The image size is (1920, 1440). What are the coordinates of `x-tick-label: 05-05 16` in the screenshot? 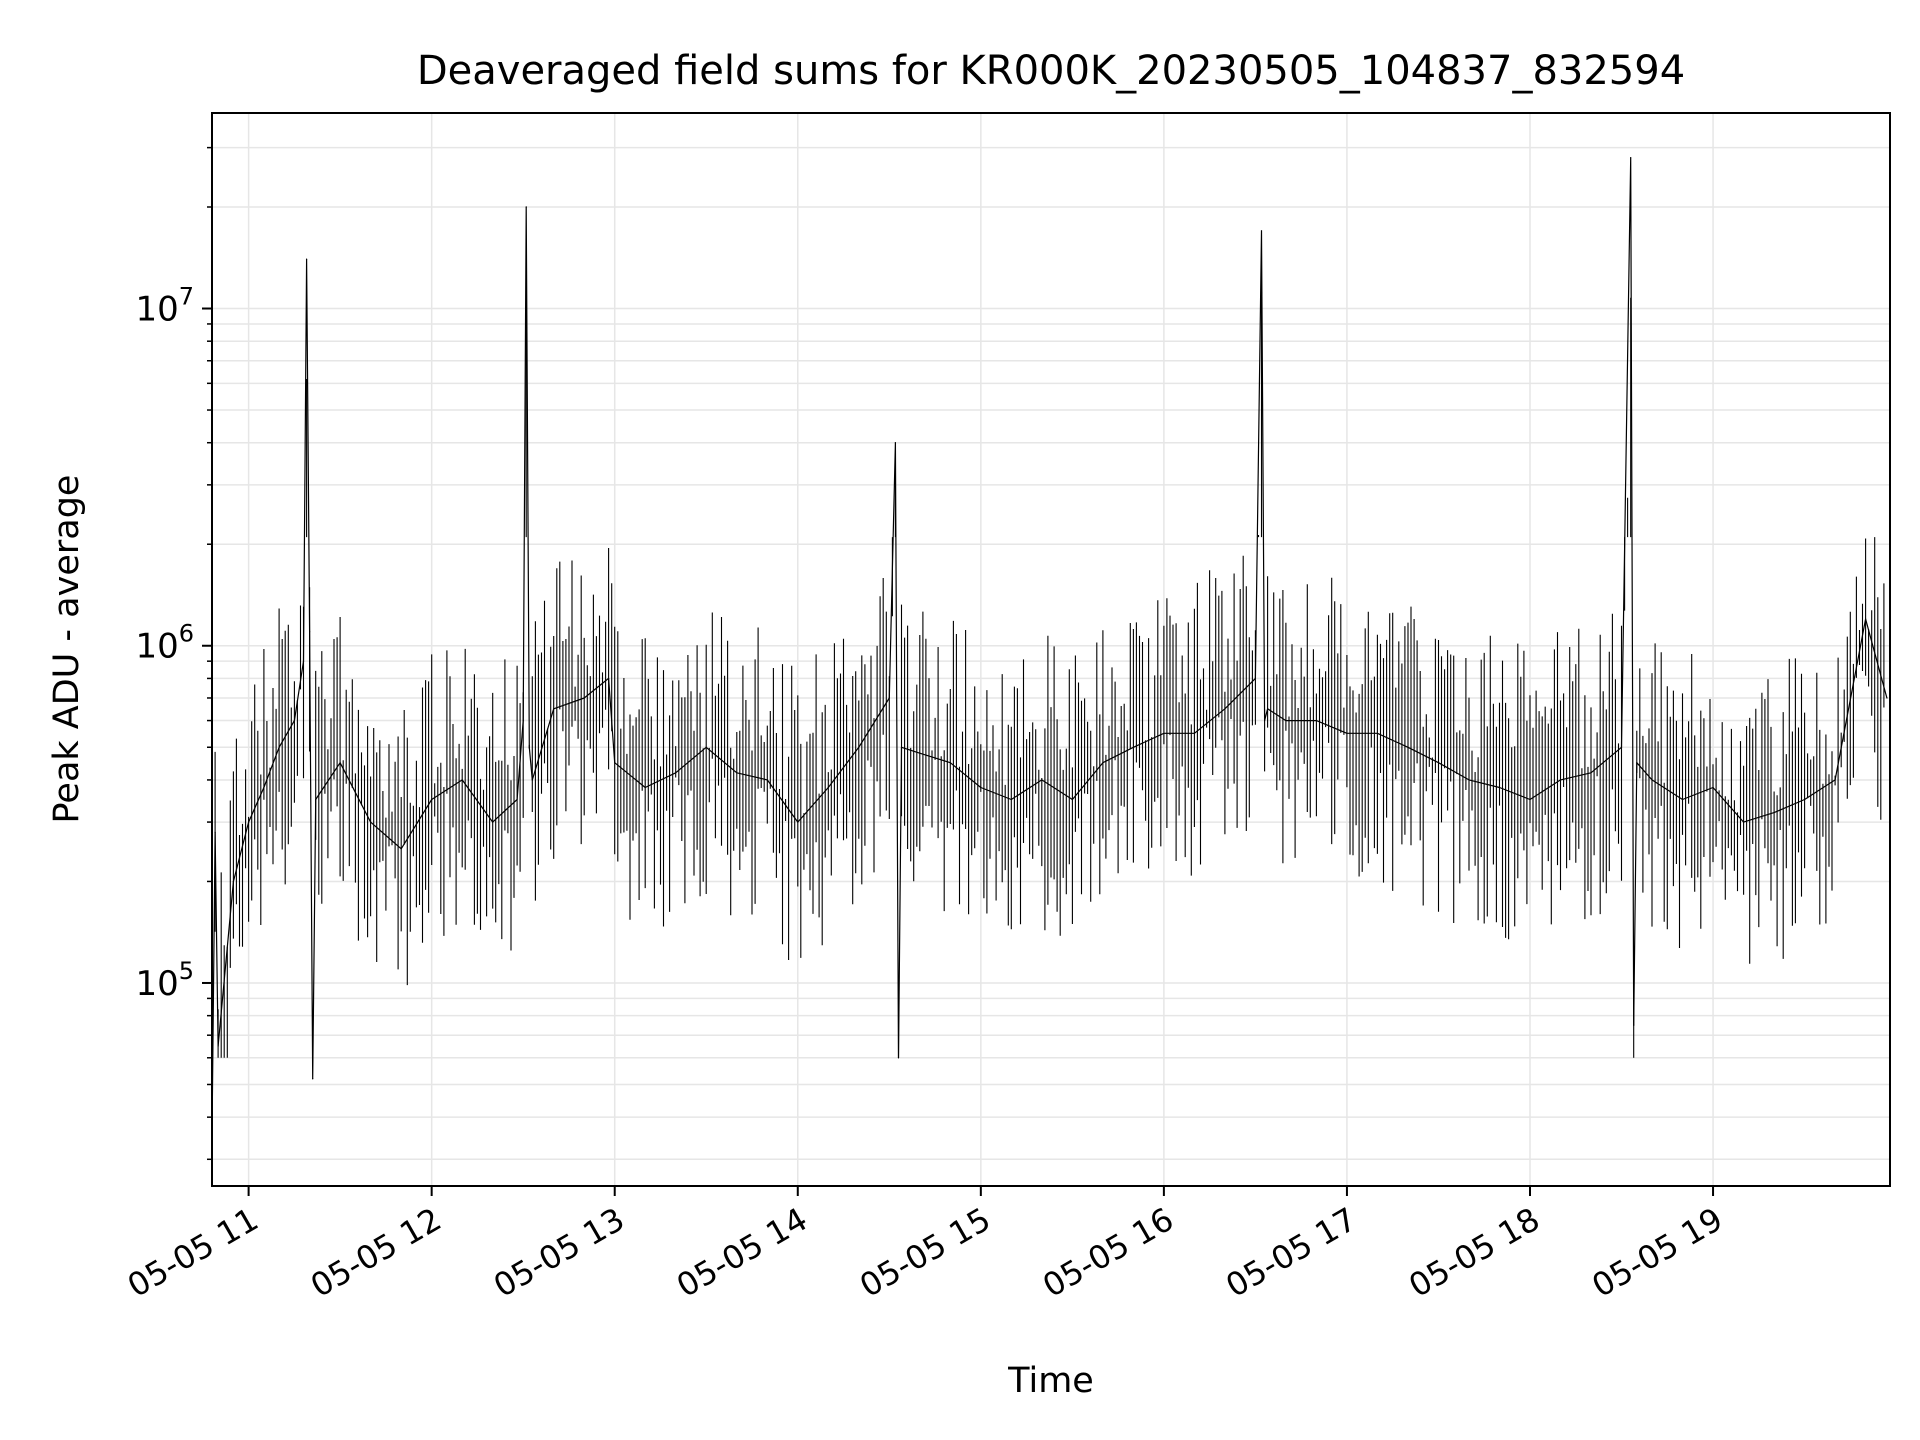 It's located at (1108, 1252).